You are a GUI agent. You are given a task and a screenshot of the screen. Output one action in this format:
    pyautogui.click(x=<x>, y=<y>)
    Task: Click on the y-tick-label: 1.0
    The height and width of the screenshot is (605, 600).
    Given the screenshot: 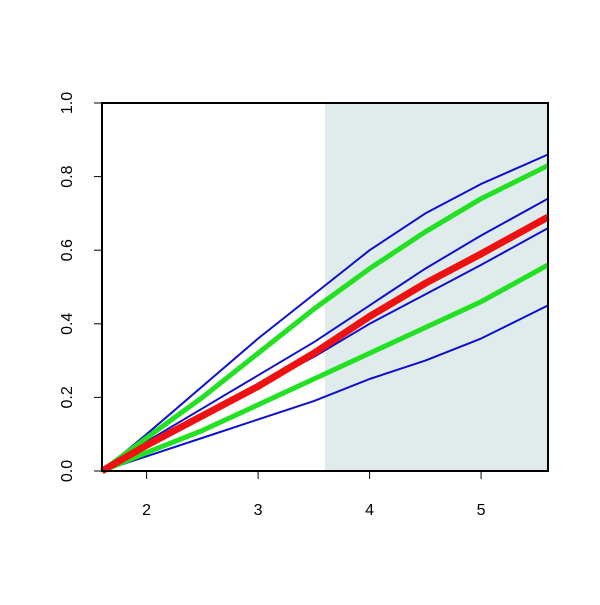 What is the action you would take?
    pyautogui.click(x=67, y=103)
    